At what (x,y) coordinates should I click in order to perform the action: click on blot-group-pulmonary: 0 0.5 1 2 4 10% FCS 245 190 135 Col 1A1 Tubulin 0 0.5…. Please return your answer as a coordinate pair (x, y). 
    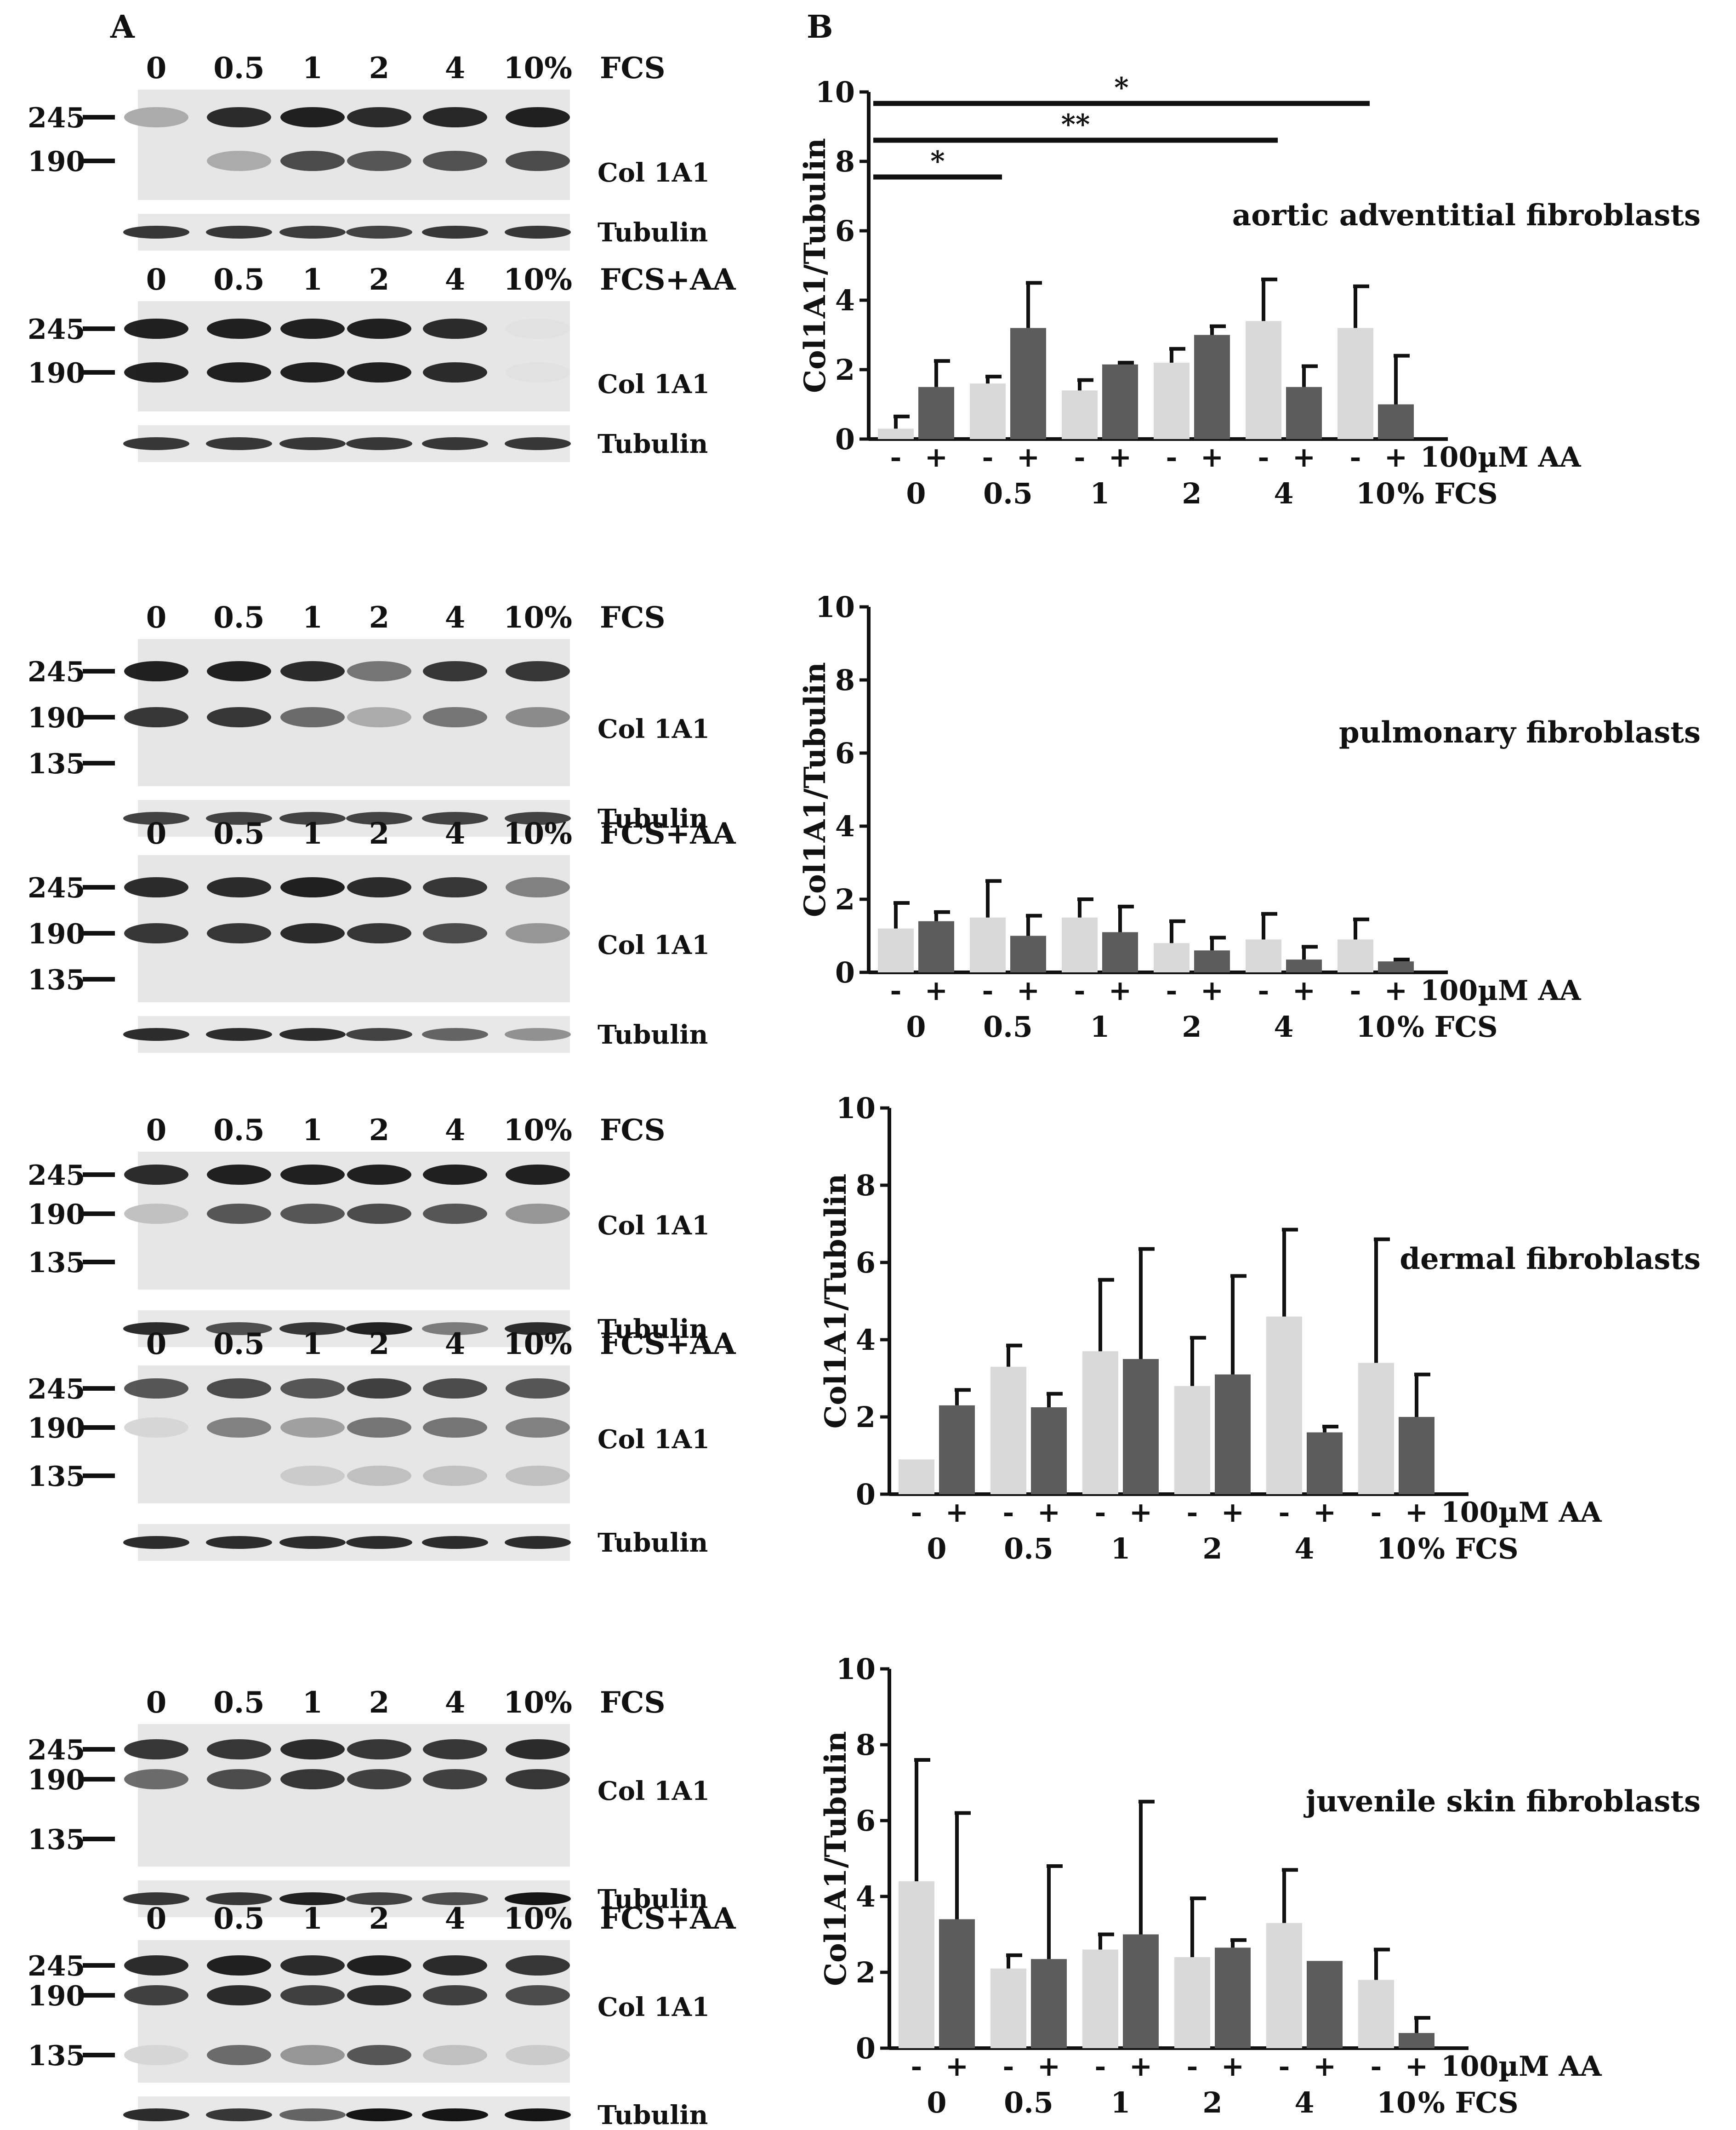
    Looking at the image, I should click on (382, 826).